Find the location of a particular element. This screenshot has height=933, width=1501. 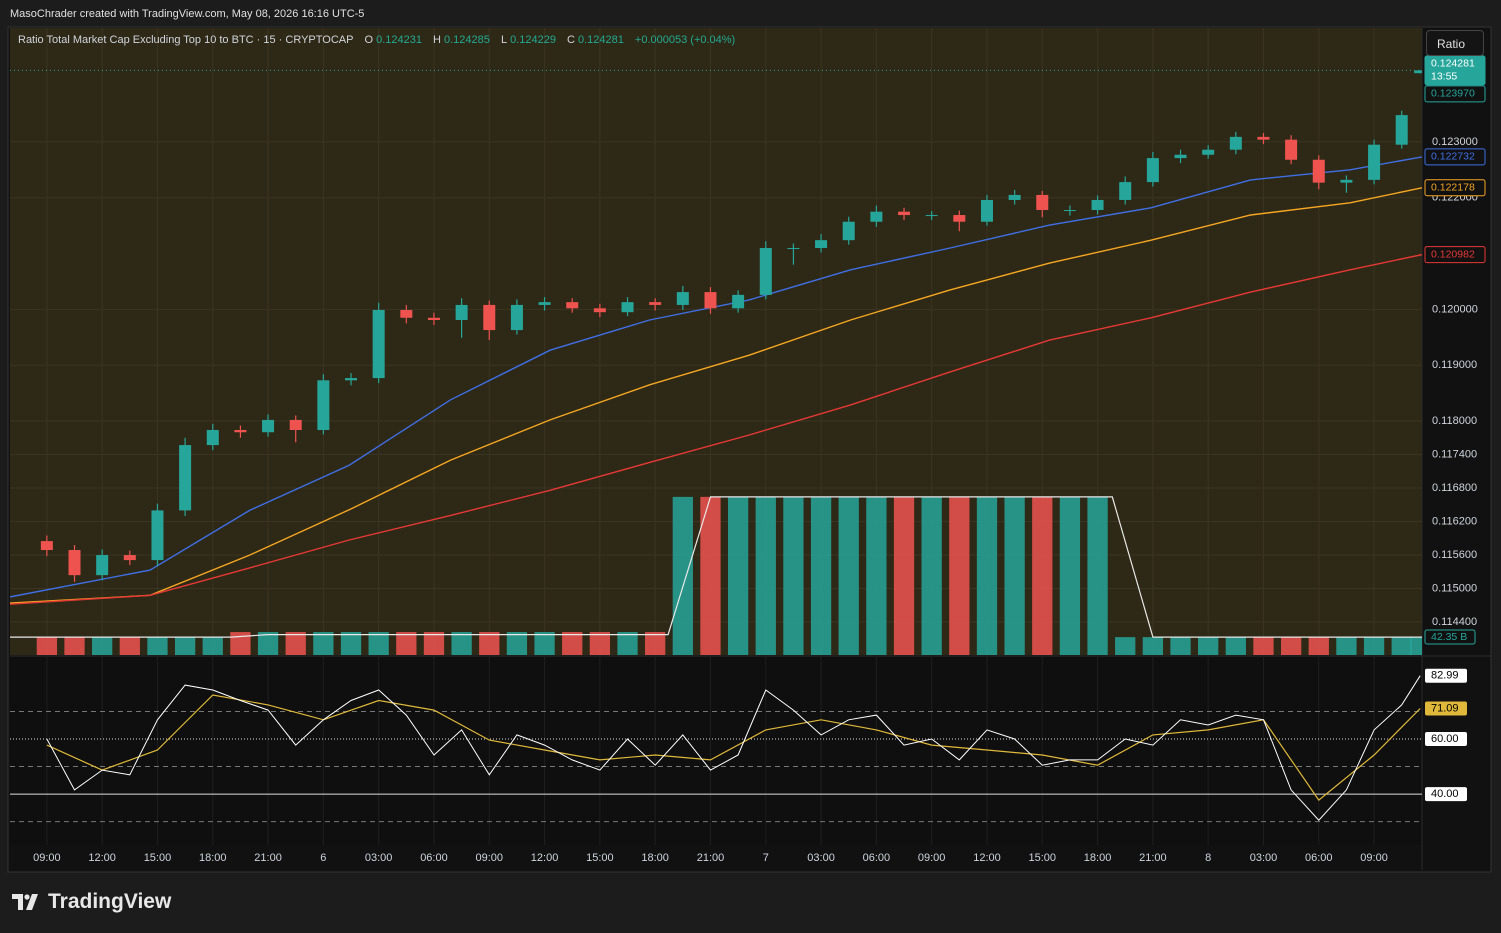

y-tick-label: 0.120000 is located at coordinates (1455, 309).